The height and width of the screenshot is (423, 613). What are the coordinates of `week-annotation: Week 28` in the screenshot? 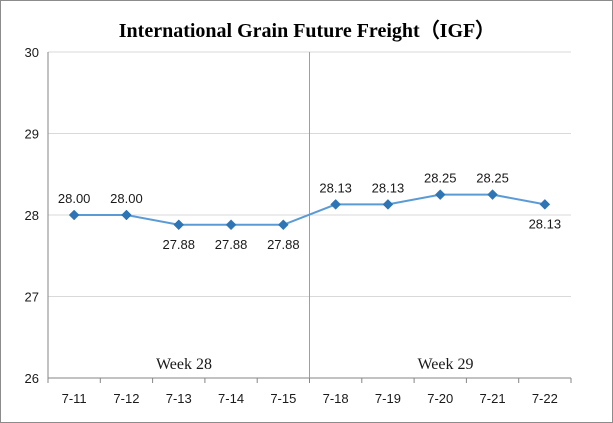 It's located at (184, 364).